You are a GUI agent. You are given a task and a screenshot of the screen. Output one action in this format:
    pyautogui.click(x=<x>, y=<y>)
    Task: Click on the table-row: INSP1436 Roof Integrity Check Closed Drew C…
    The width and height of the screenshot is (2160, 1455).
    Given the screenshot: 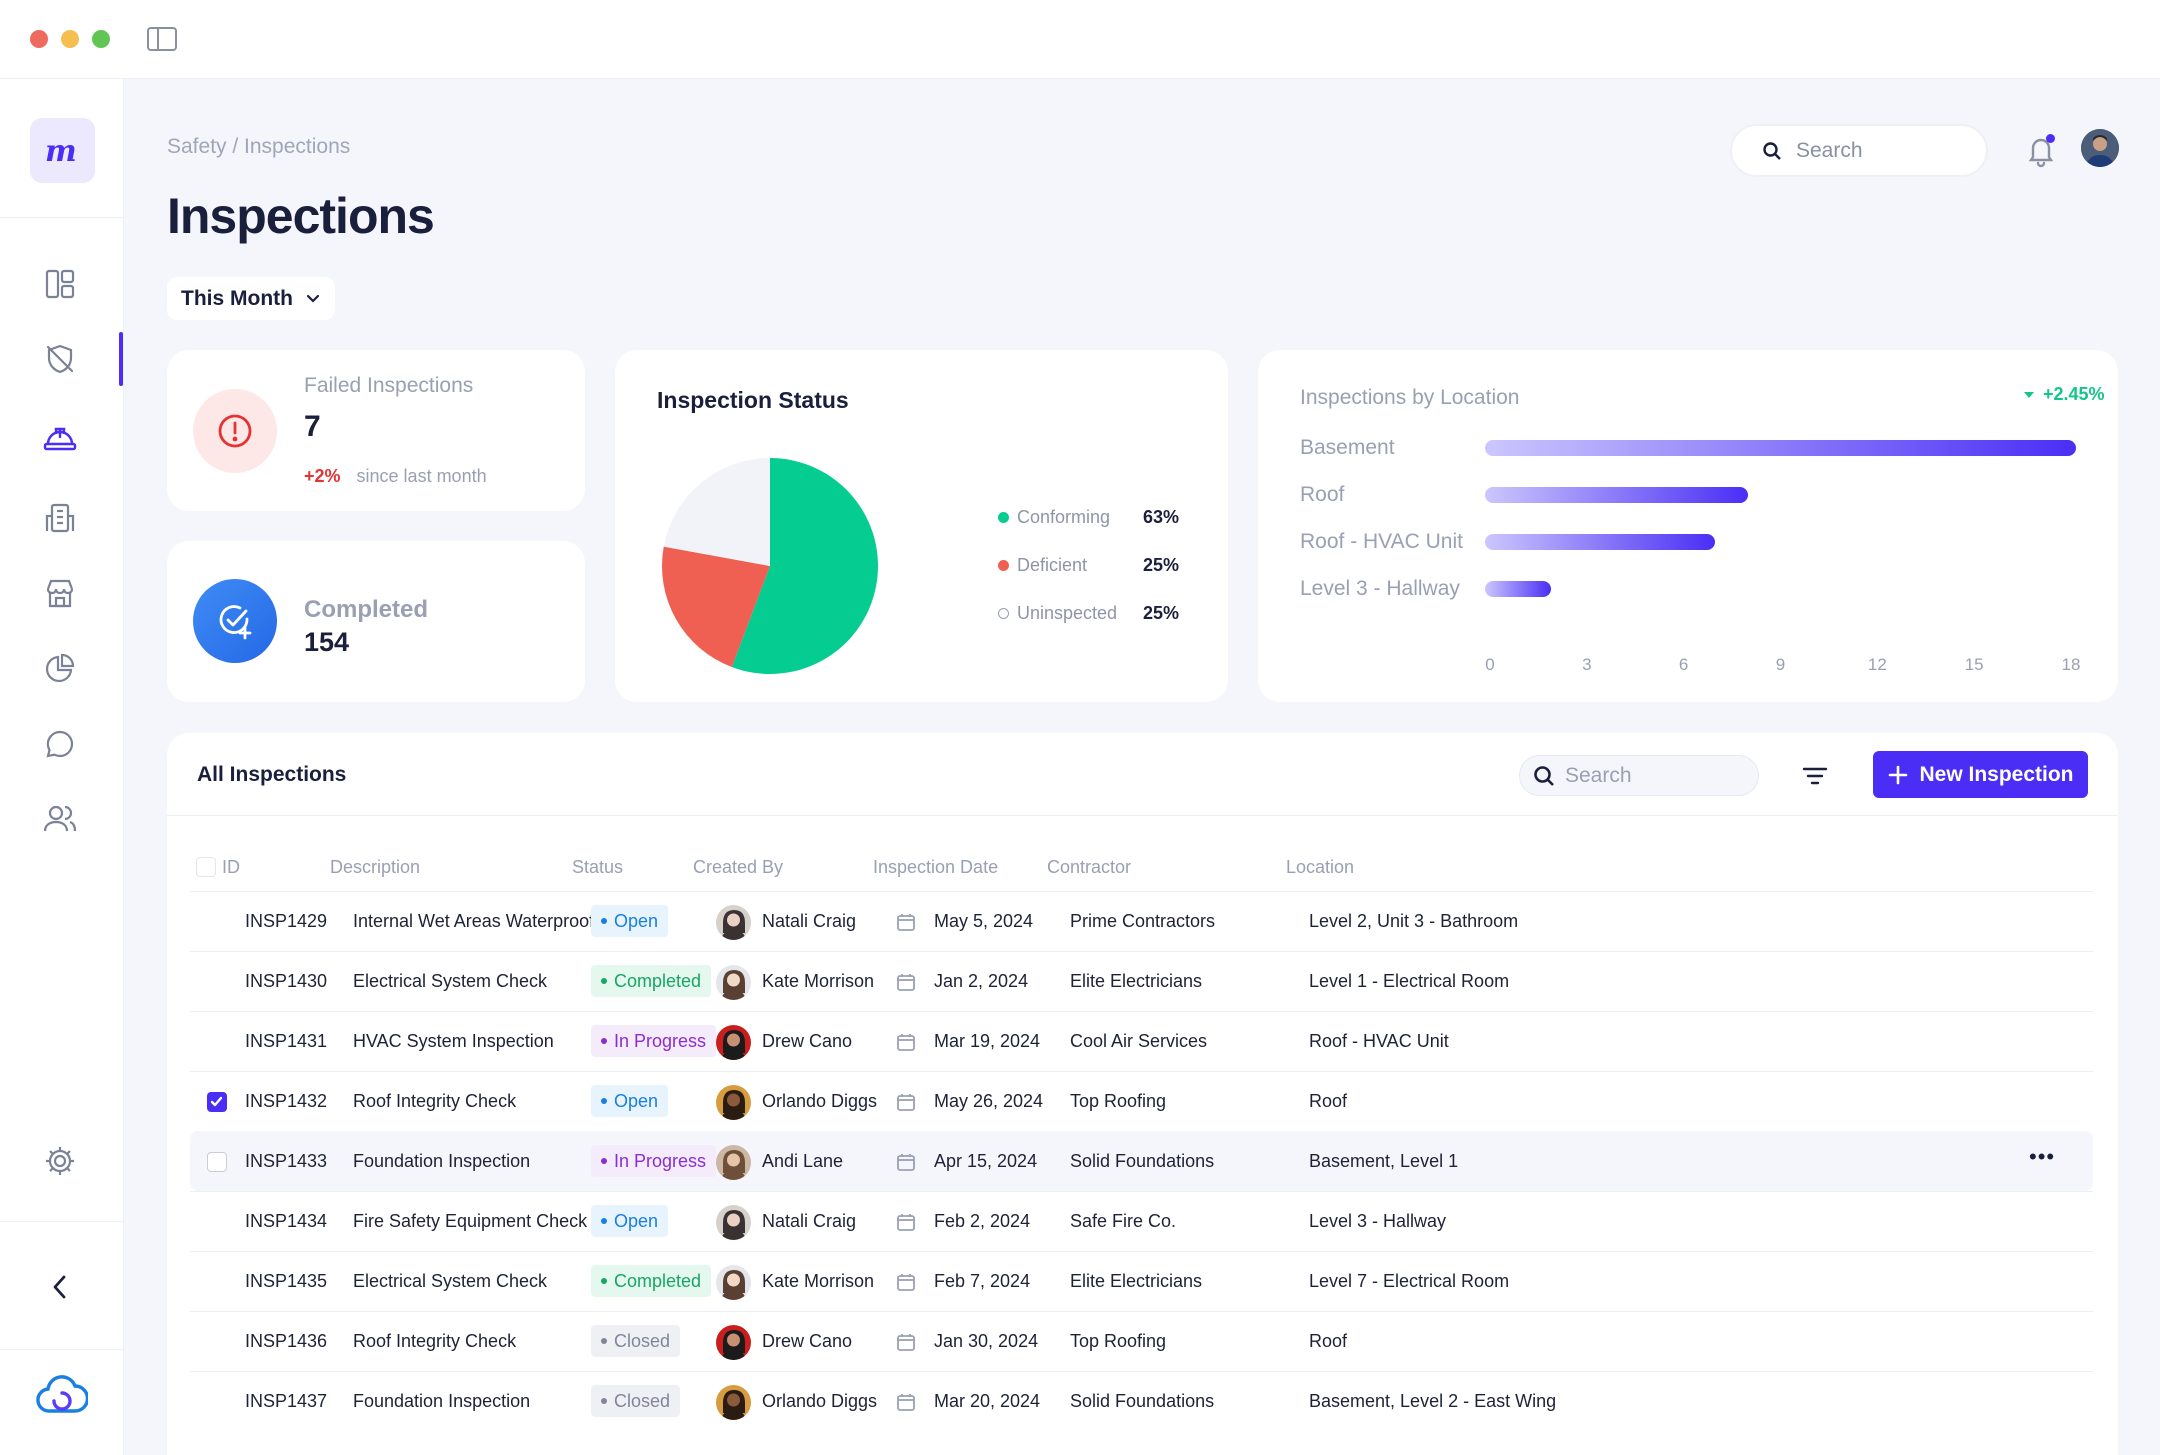 What is the action you would take?
    pyautogui.click(x=1141, y=1341)
    